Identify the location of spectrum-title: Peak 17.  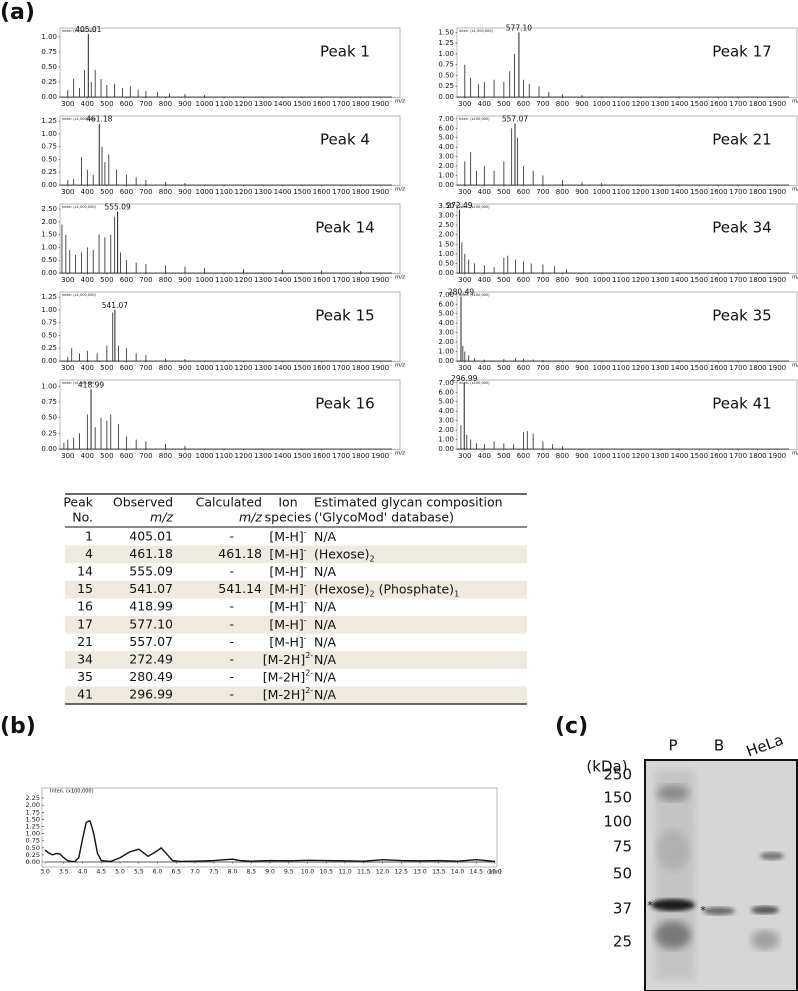
(741, 52).